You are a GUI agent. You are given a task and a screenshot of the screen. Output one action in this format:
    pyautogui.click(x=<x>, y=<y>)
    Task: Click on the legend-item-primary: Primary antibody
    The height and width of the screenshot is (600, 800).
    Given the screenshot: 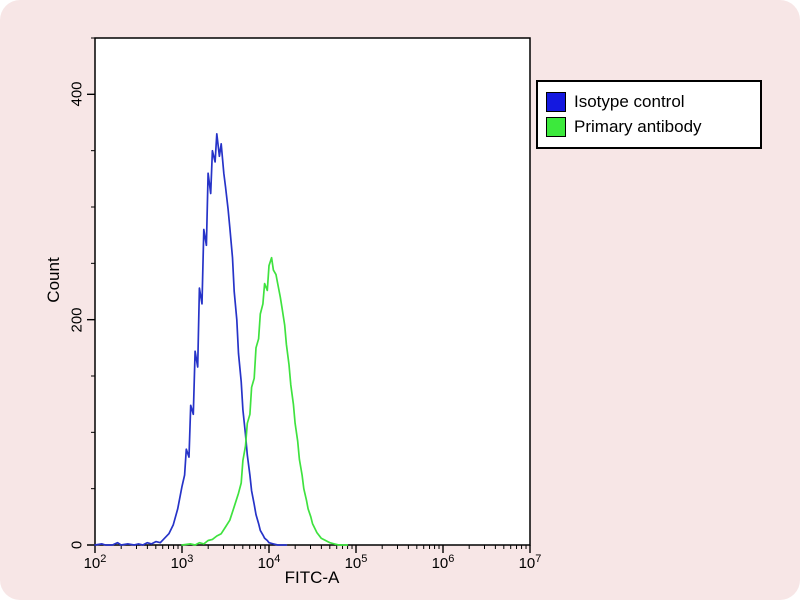 What is the action you would take?
    pyautogui.click(x=649, y=127)
    